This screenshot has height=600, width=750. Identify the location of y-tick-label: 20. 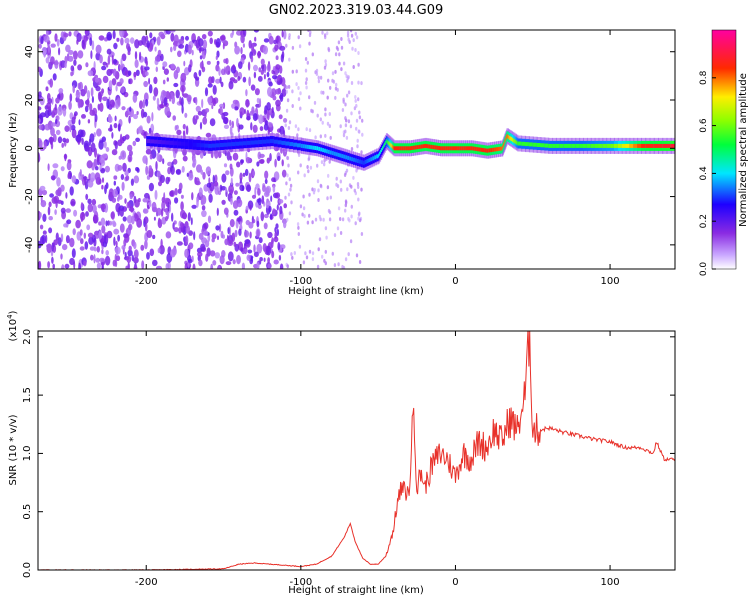
(29, 100).